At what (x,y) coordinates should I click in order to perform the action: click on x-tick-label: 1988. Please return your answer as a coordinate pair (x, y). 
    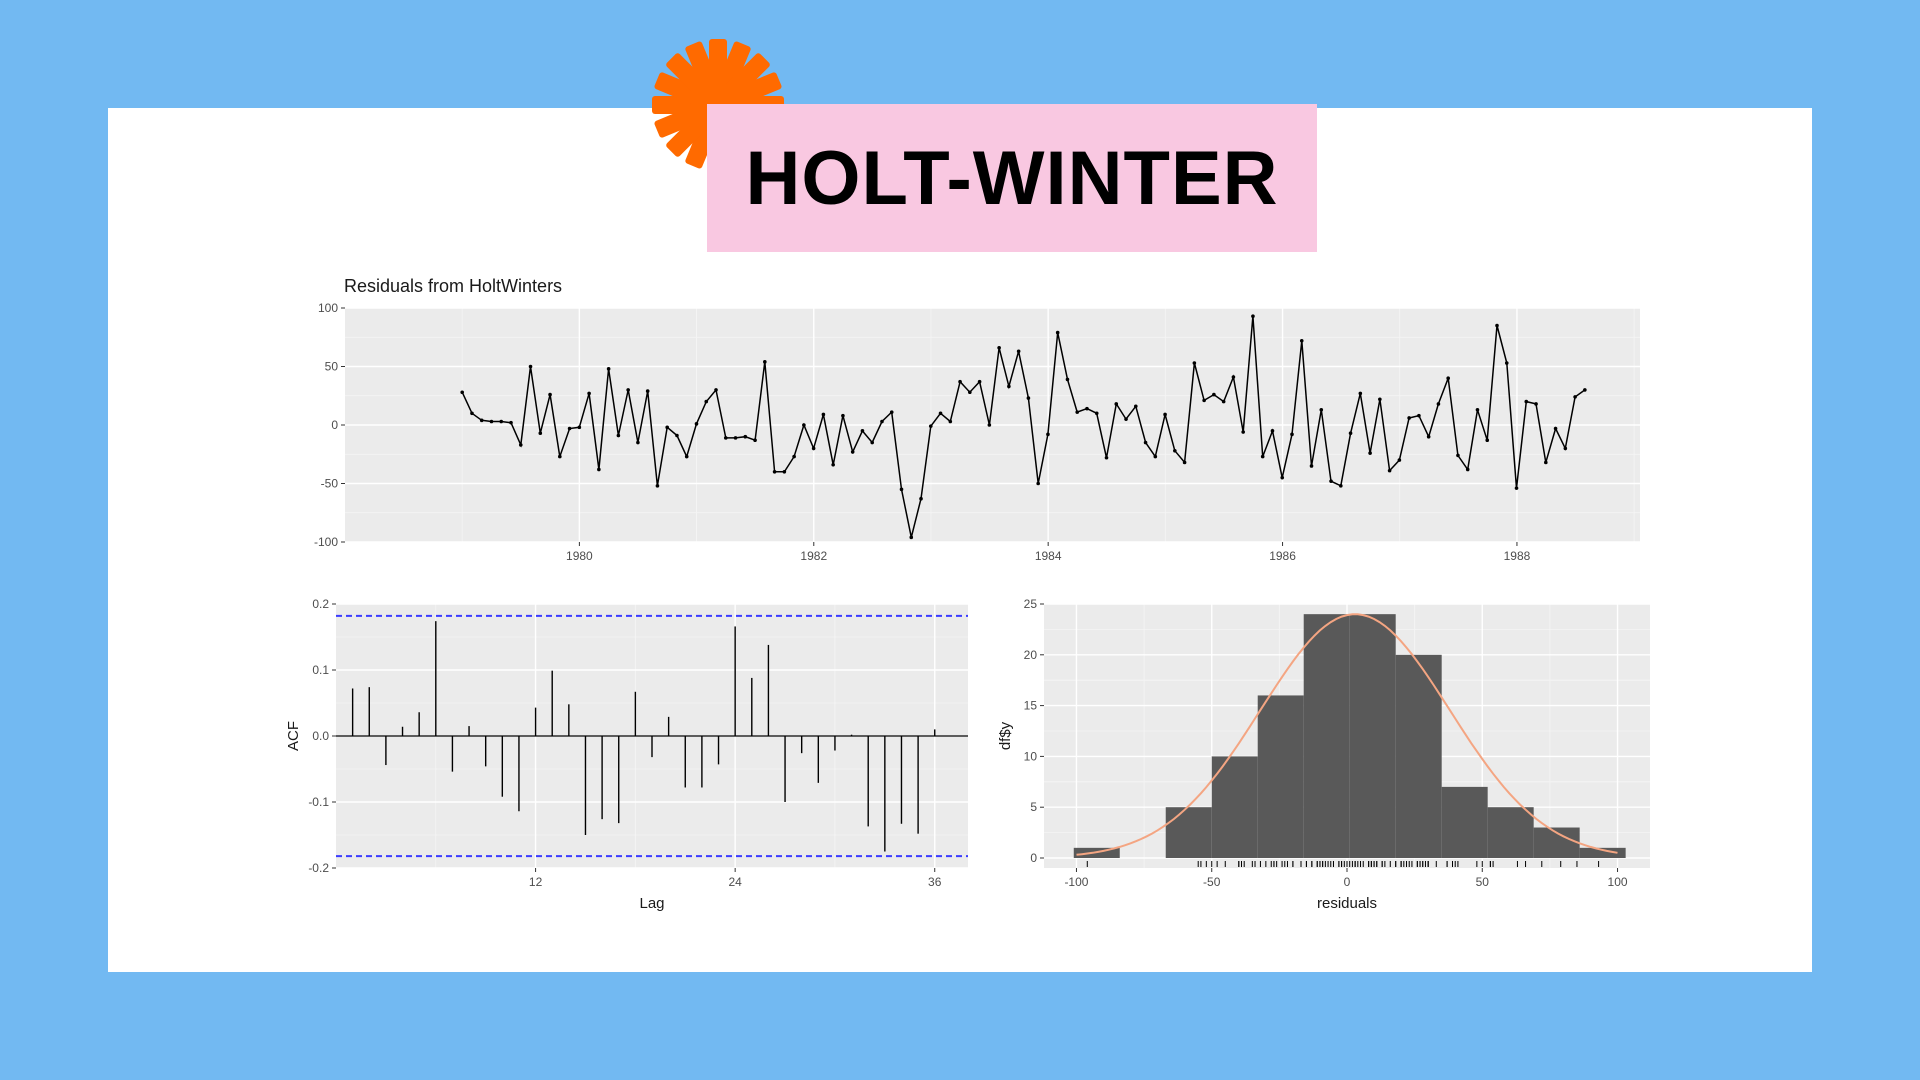
    Looking at the image, I should click on (1517, 556).